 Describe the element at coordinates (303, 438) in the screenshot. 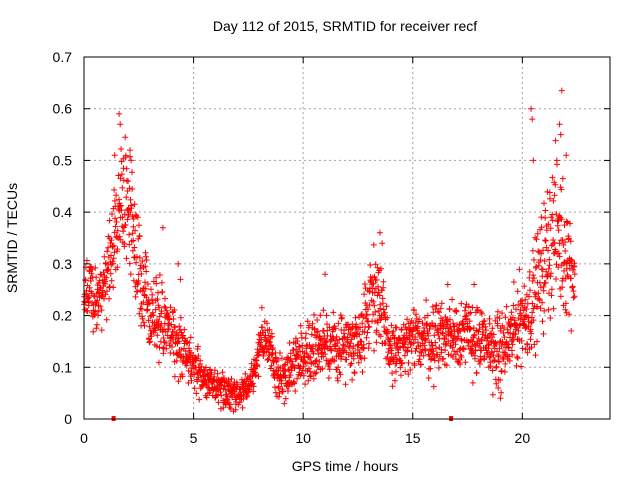

I see `x-tick-label: 10` at that location.